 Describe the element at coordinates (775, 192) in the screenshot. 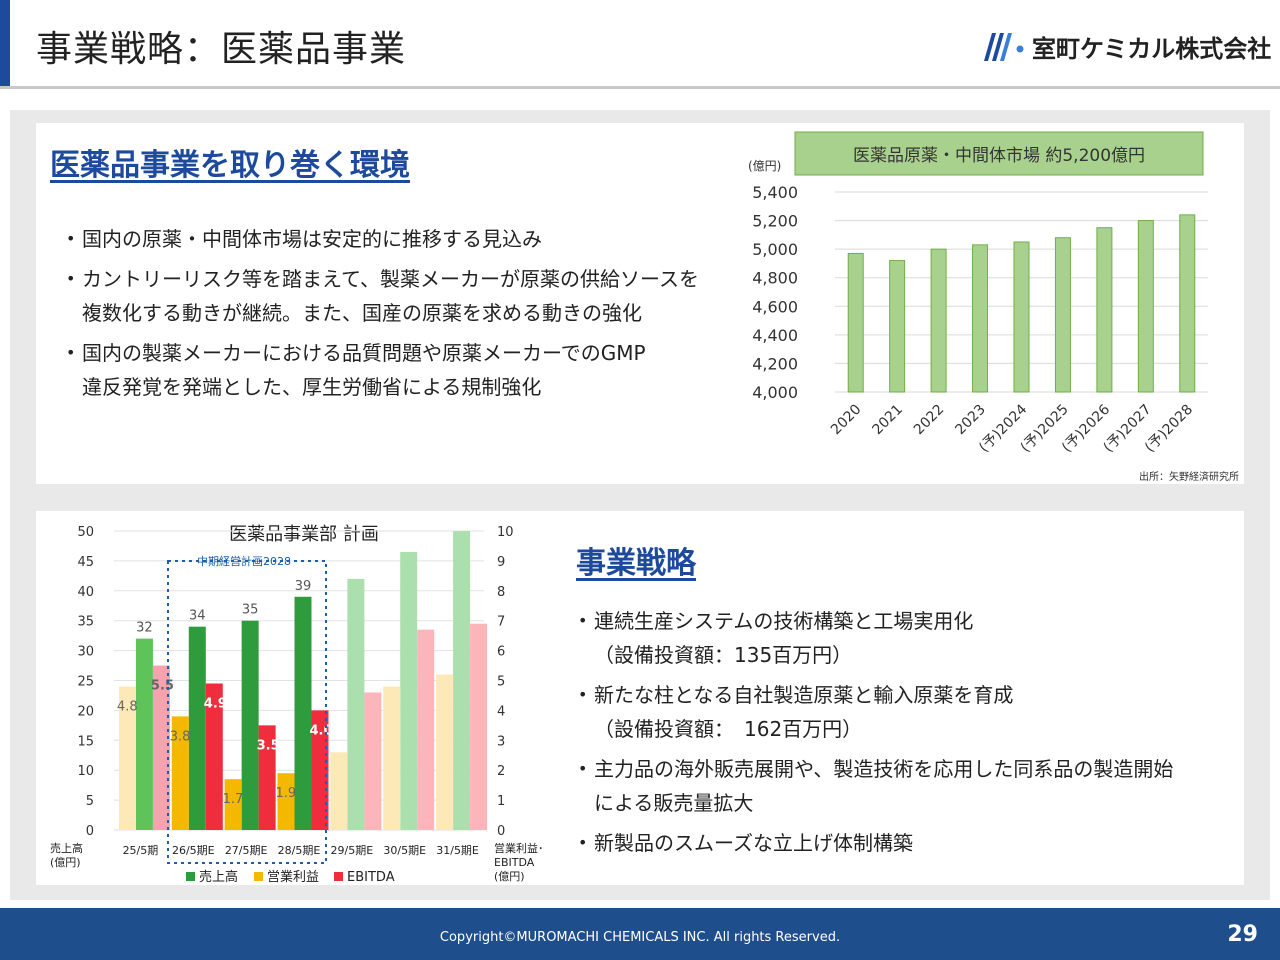

I see `y-tick-label: 5,400` at that location.